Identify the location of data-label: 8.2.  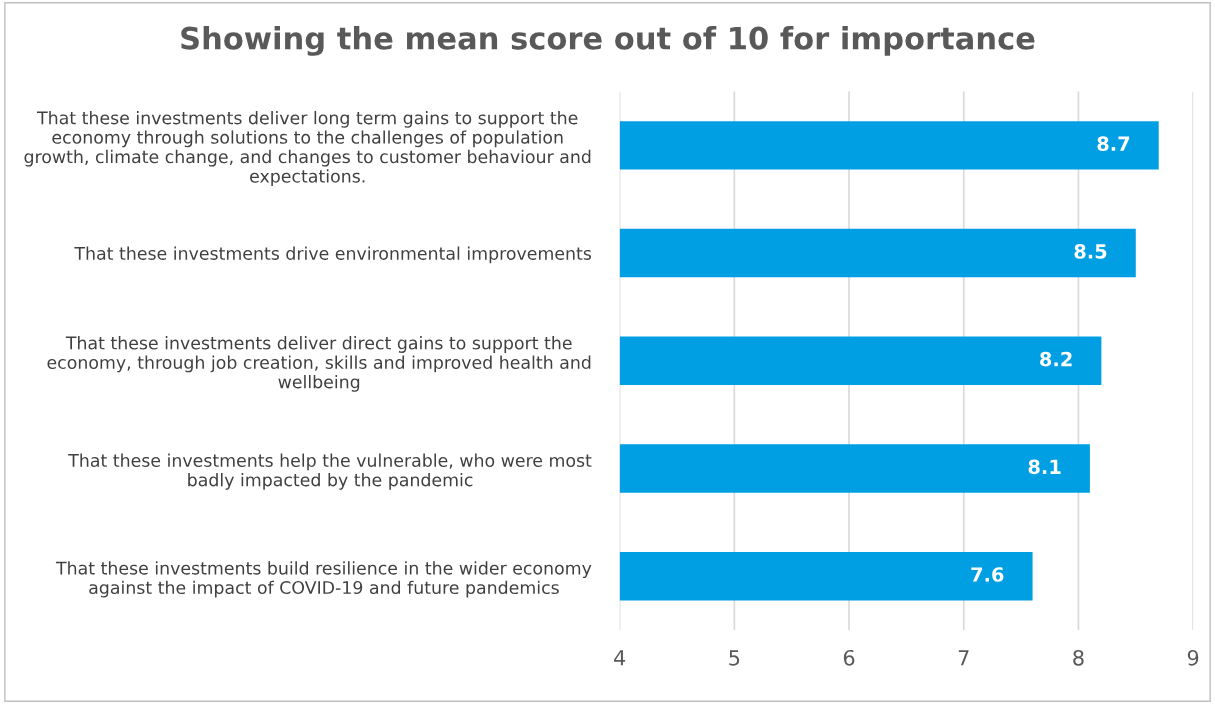
(1056, 359).